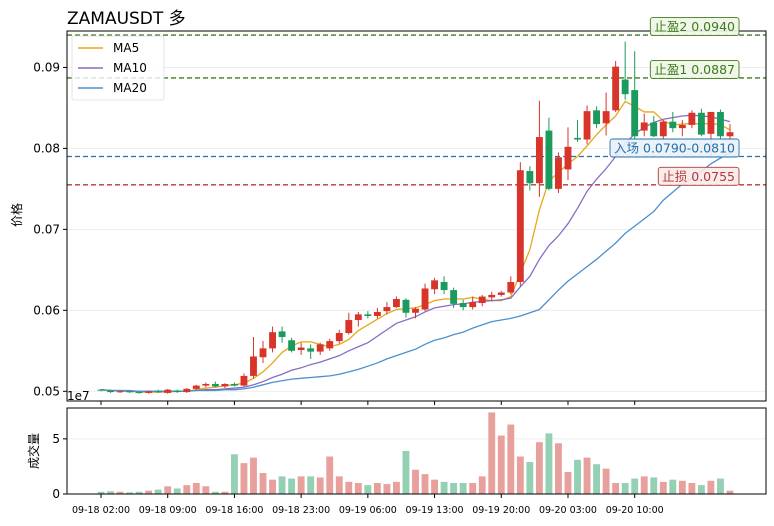  What do you see at coordinates (568, 510) in the screenshot?
I see `xtick-label: 09-20 03:00` at bounding box center [568, 510].